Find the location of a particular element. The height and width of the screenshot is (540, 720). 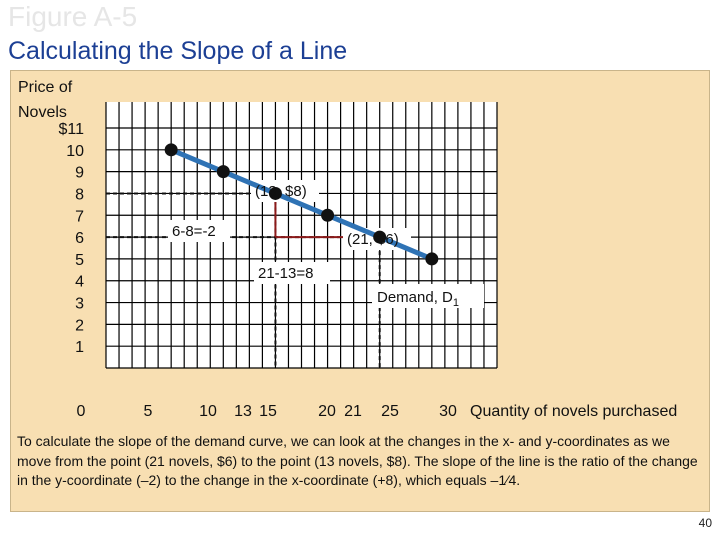

x-tick-label: 10 is located at coordinates (208, 411).